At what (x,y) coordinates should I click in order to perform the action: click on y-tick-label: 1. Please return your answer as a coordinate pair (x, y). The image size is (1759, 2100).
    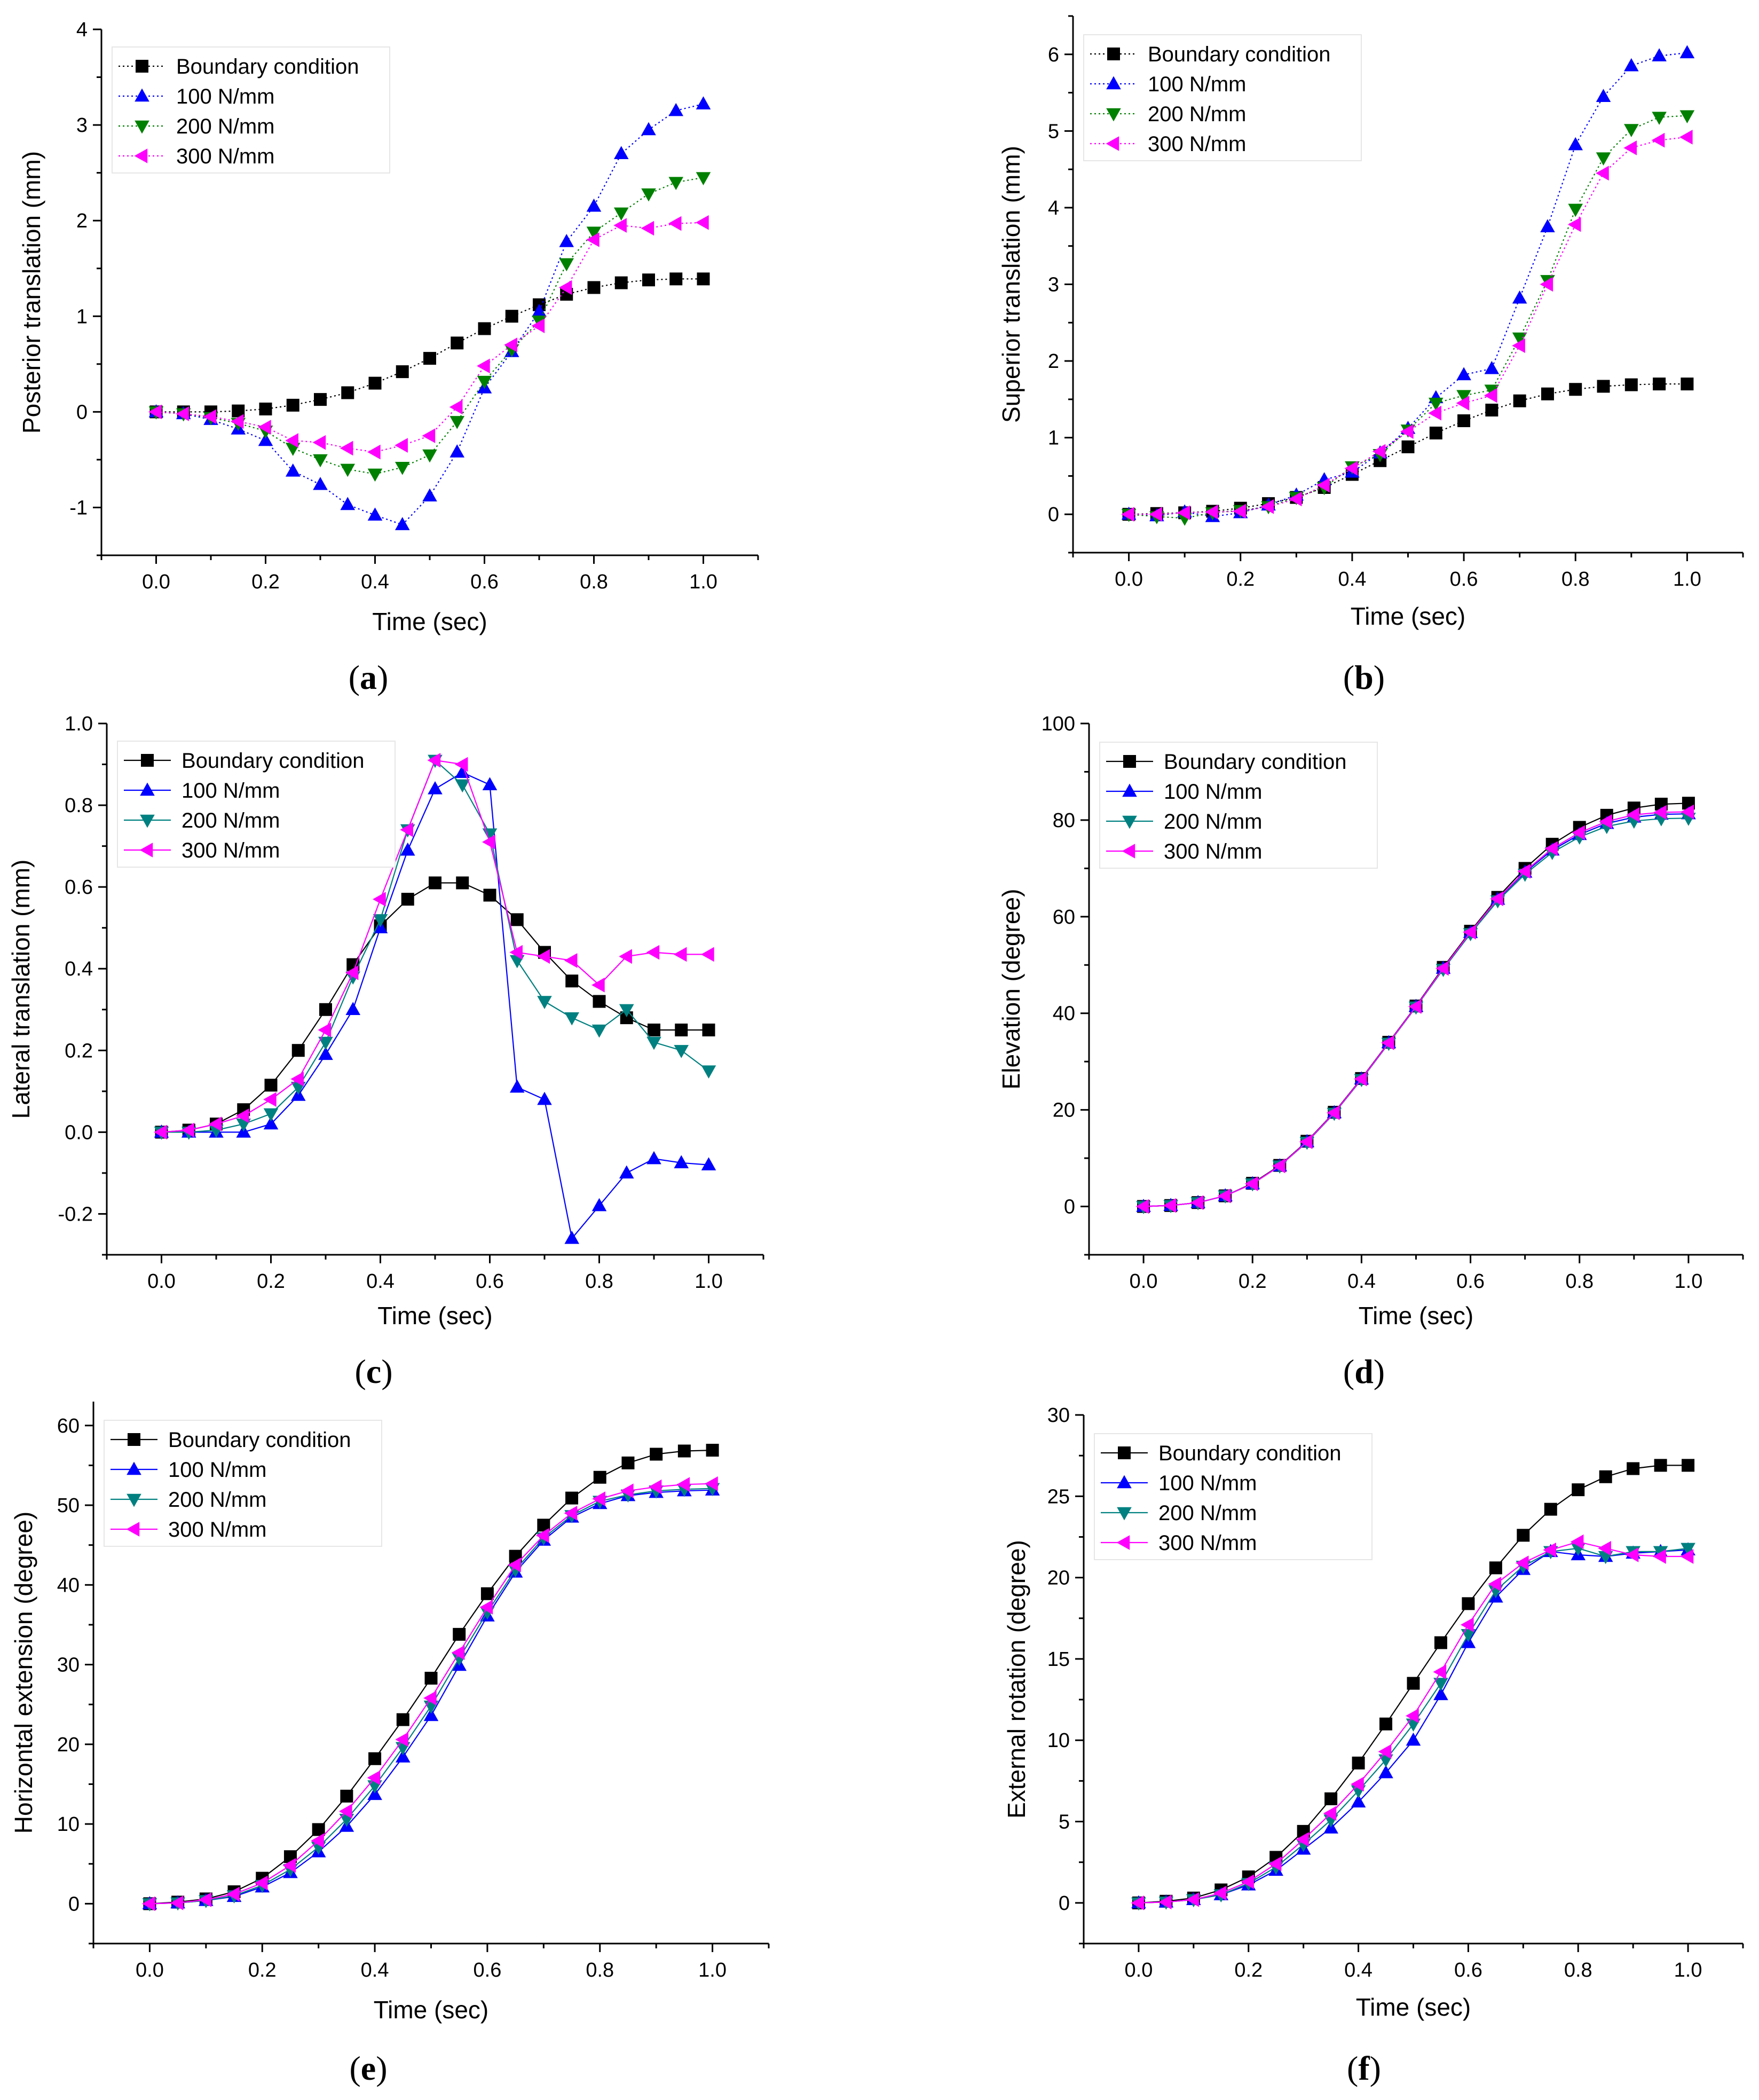
    Looking at the image, I should click on (1053, 438).